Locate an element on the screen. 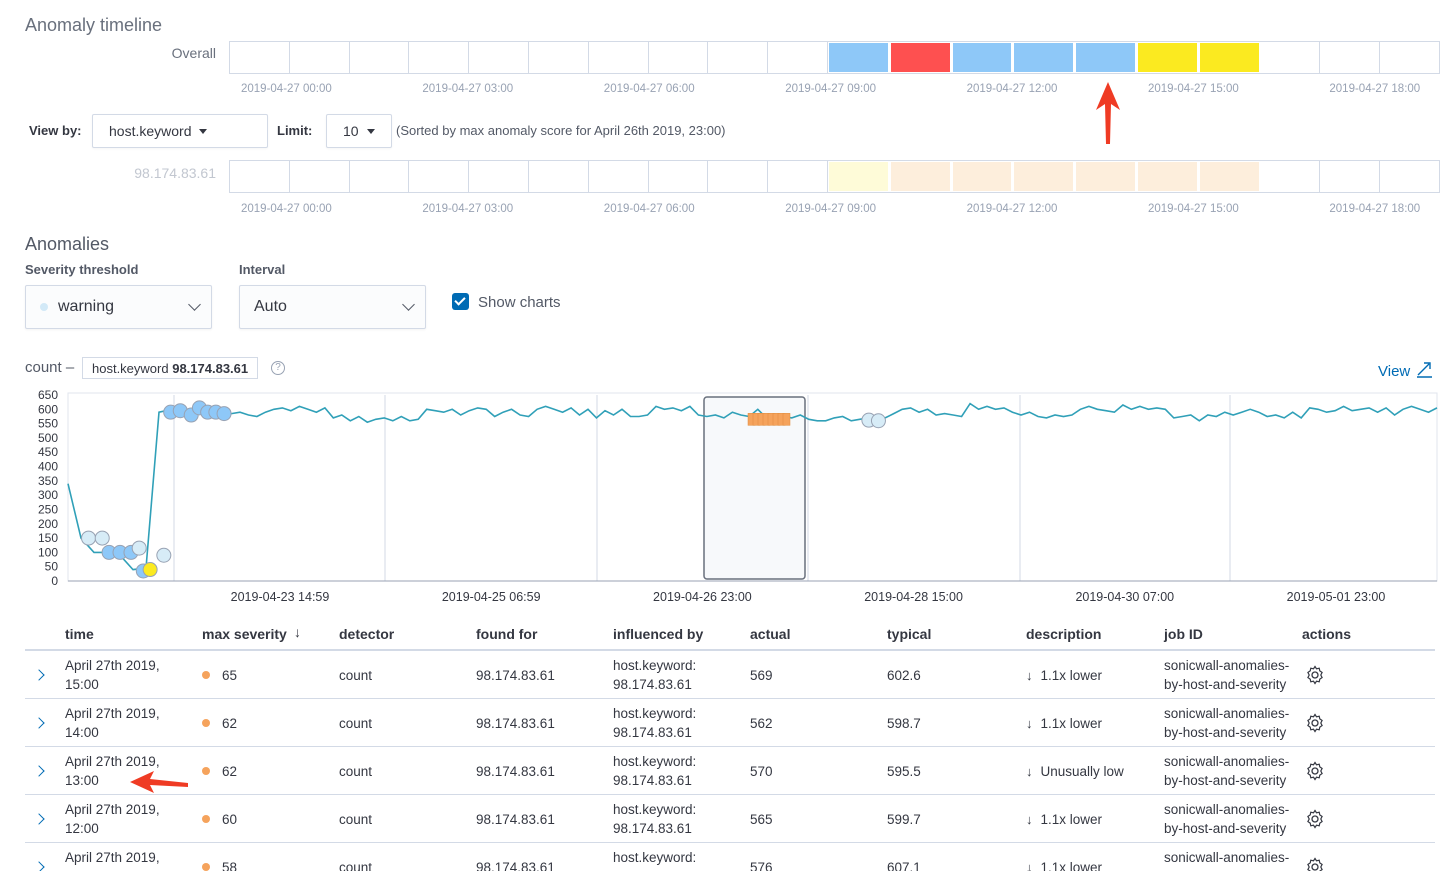 The image size is (1451, 871). x-tick-label: 2019-04-28 15:00 is located at coordinates (913, 597).